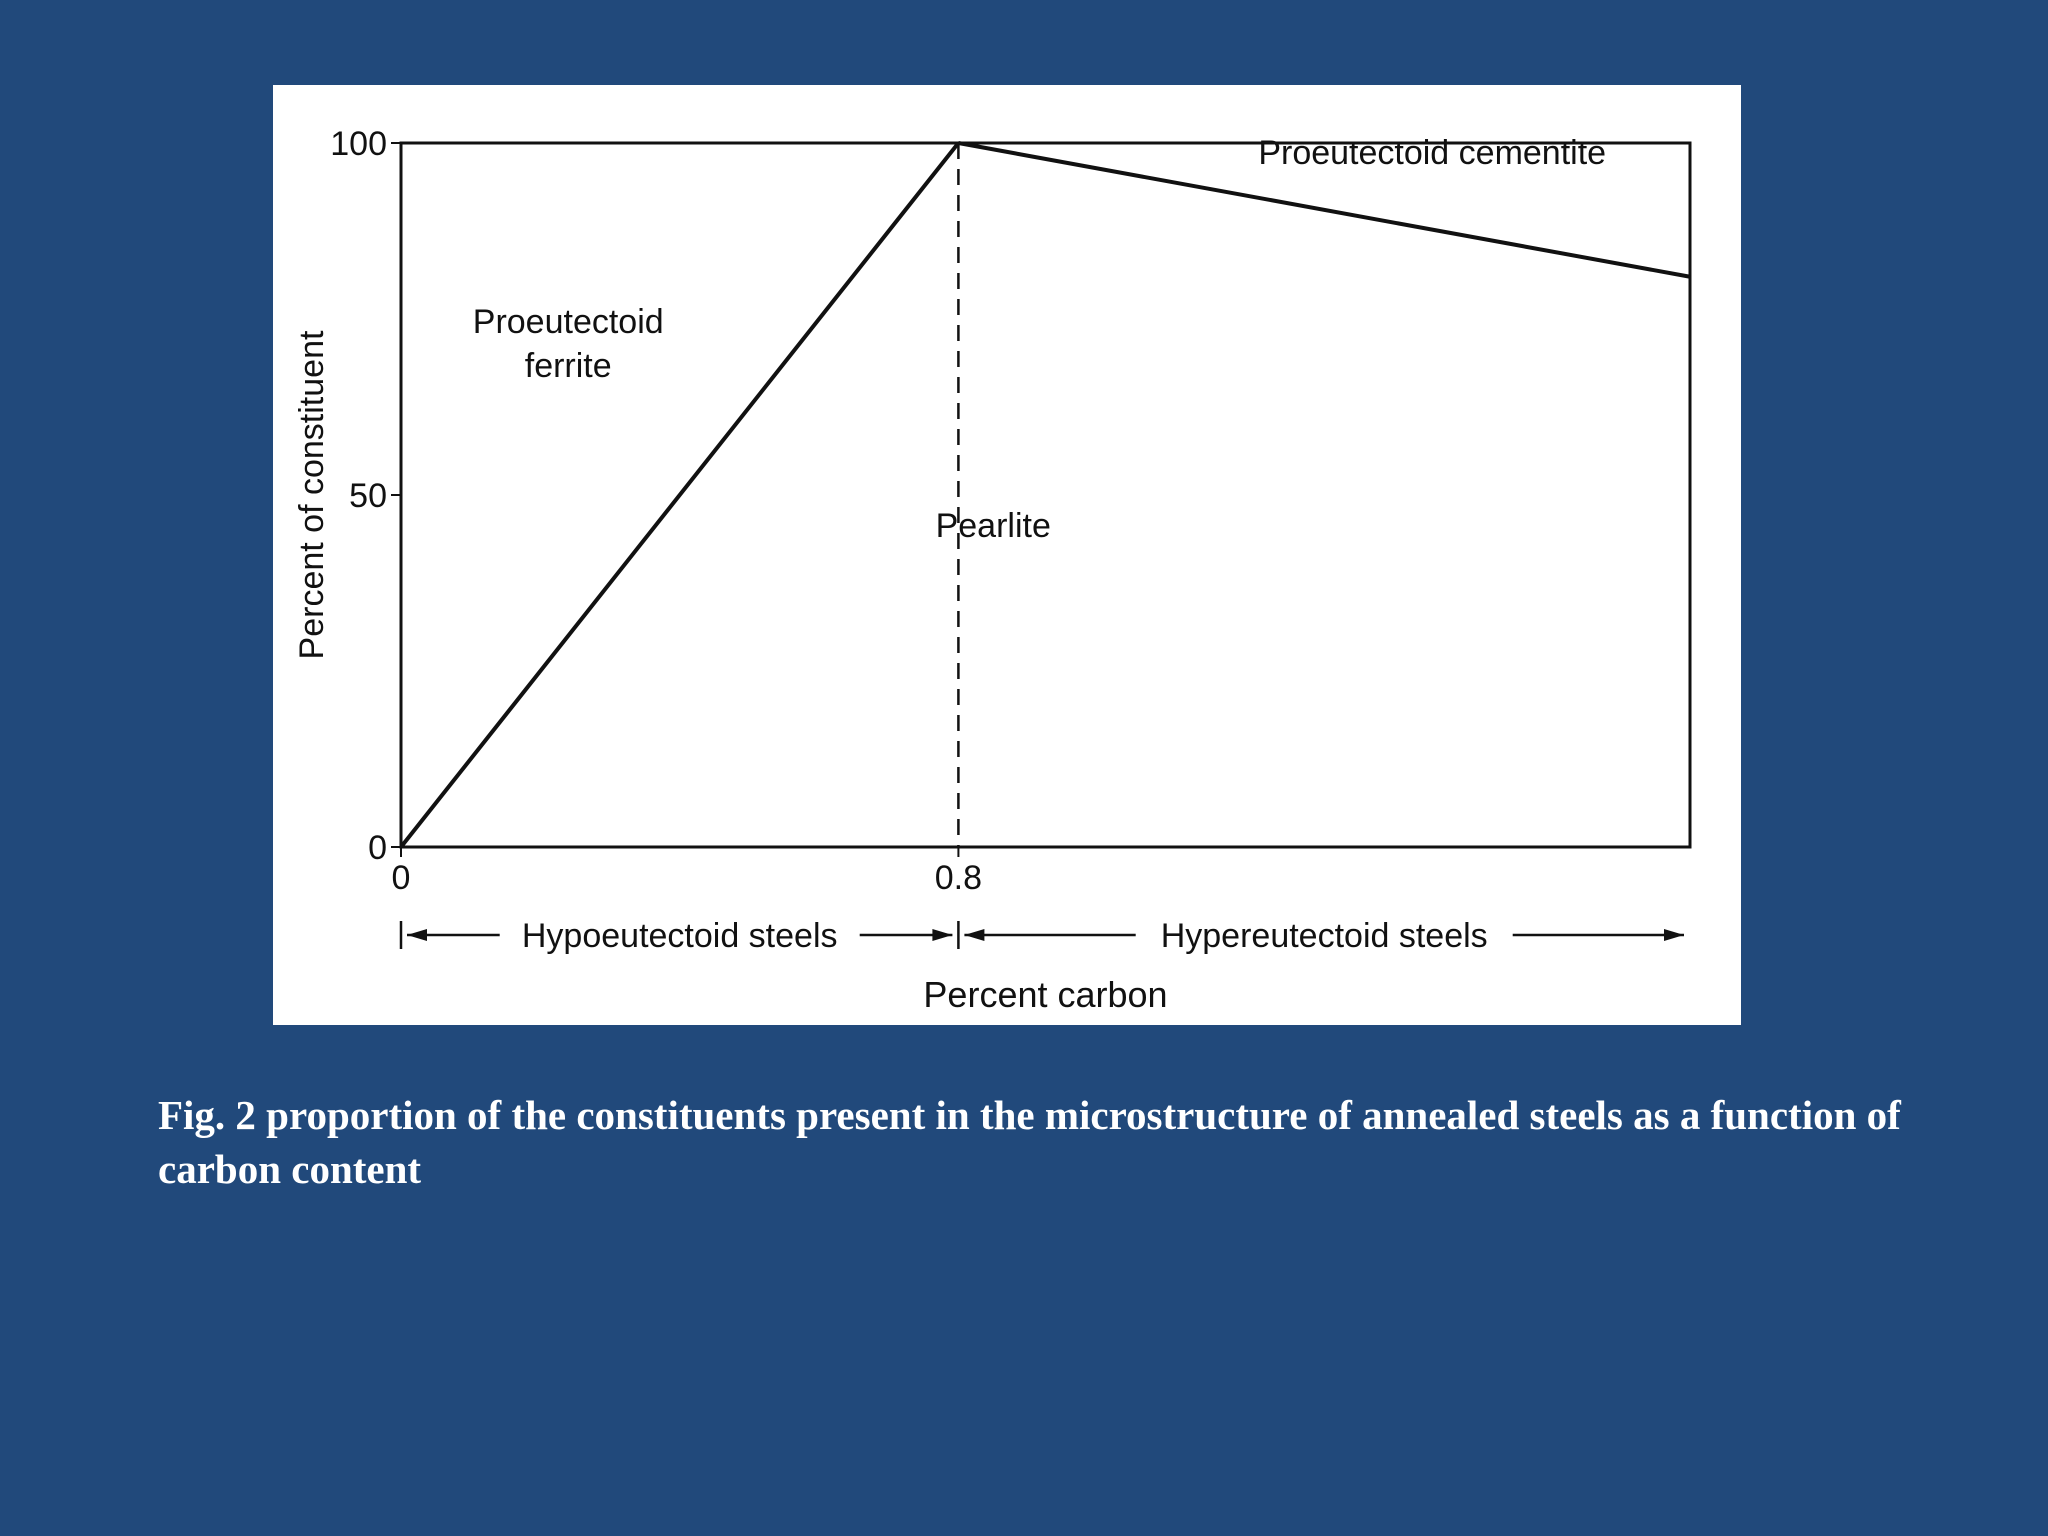 The image size is (2048, 1536). Describe the element at coordinates (1432, 153) in the screenshot. I see `region-label-3: Proeutectoid cementite` at that location.